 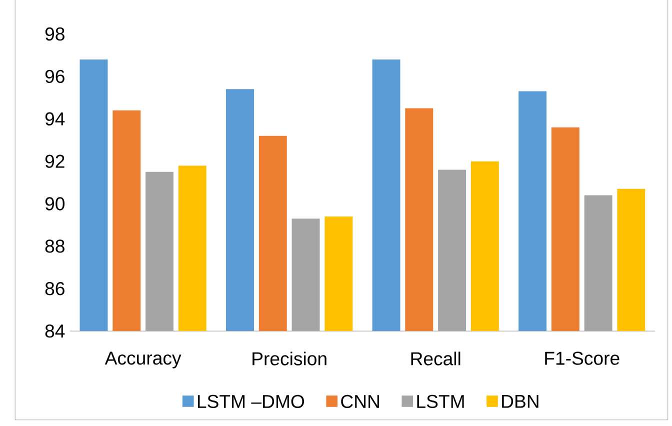 What do you see at coordinates (143, 360) in the screenshot?
I see `x-tick-label: Accuracy` at bounding box center [143, 360].